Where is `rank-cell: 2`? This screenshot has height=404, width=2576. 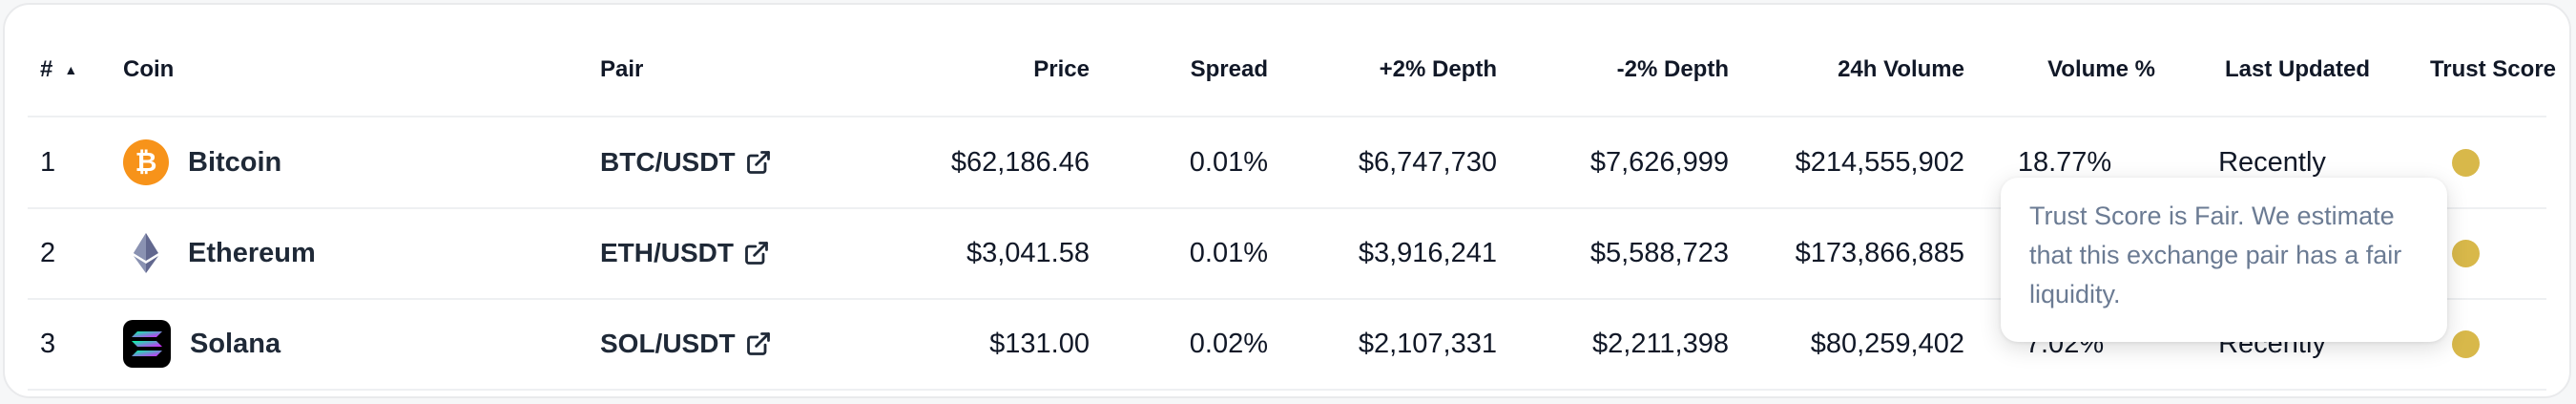
rank-cell: 2 is located at coordinates (48, 252).